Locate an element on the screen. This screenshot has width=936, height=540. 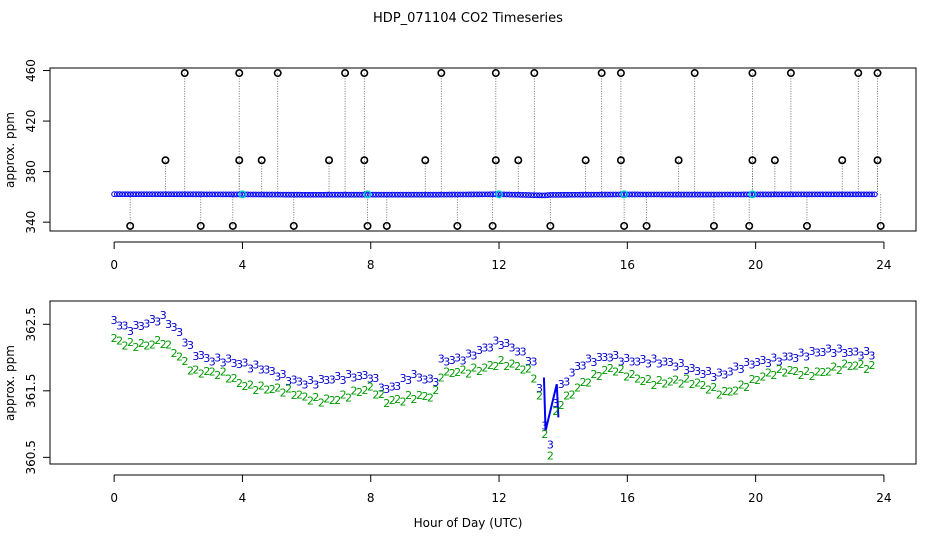
bottom-y-tick-label: 361.5 is located at coordinates (31, 391).